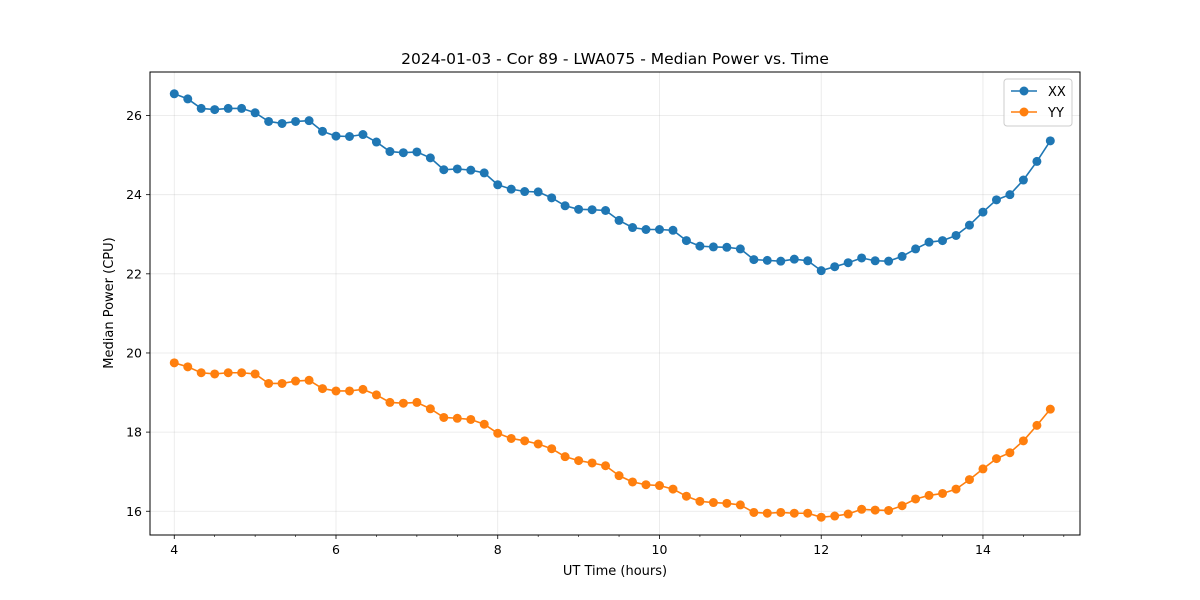 The width and height of the screenshot is (1200, 600). Describe the element at coordinates (134, 194) in the screenshot. I see `y-tick-label: 24` at that location.